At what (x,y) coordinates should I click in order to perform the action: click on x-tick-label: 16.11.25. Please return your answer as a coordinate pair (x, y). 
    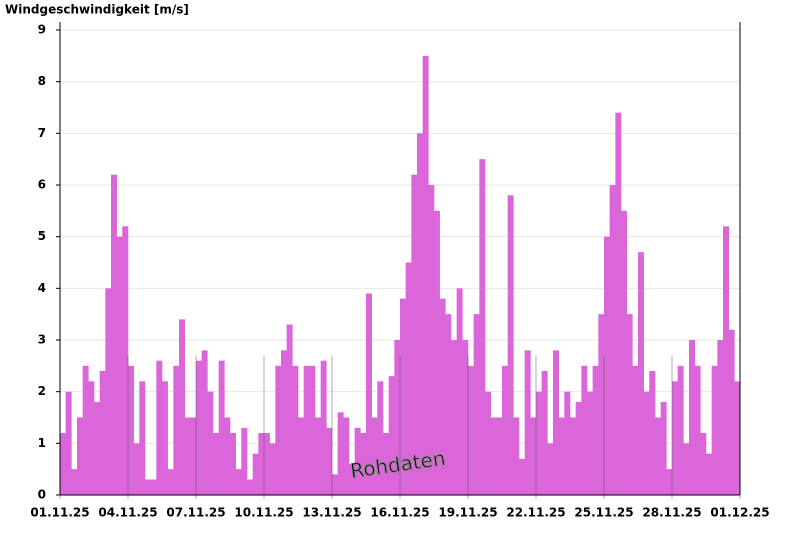
    Looking at the image, I should click on (399, 513).